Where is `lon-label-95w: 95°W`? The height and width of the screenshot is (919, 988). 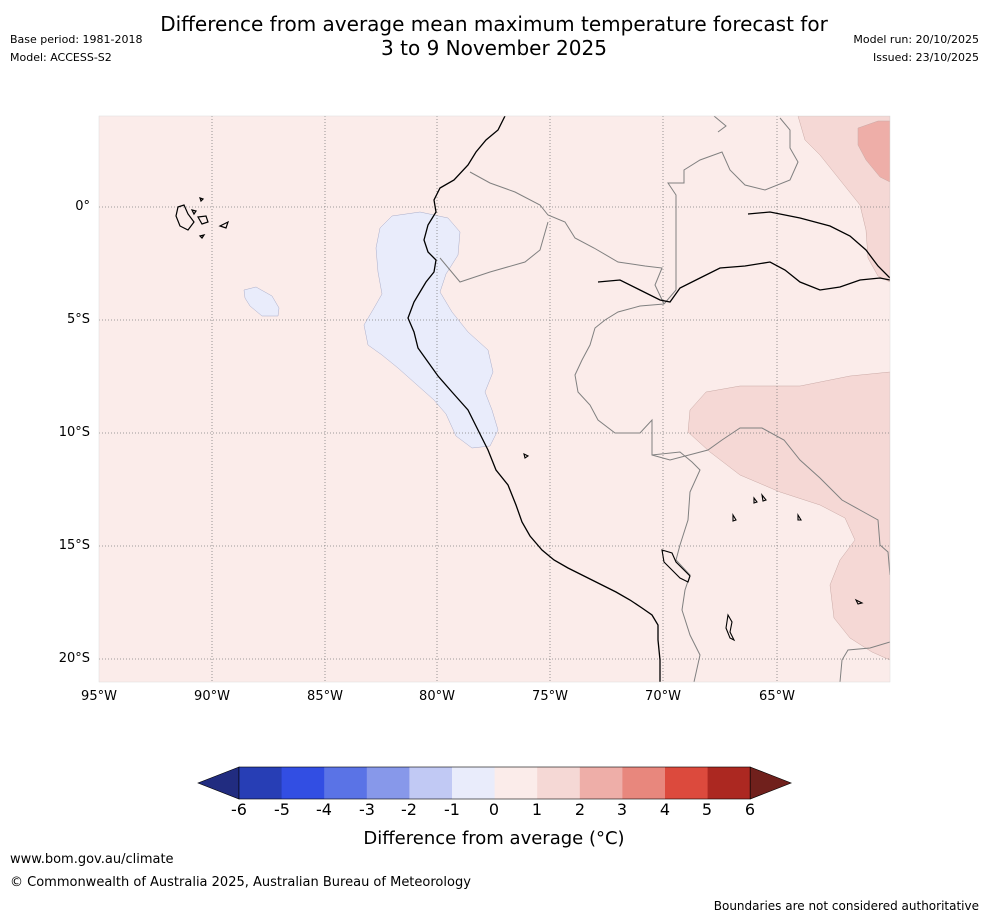 lon-label-95w: 95°W is located at coordinates (99, 696).